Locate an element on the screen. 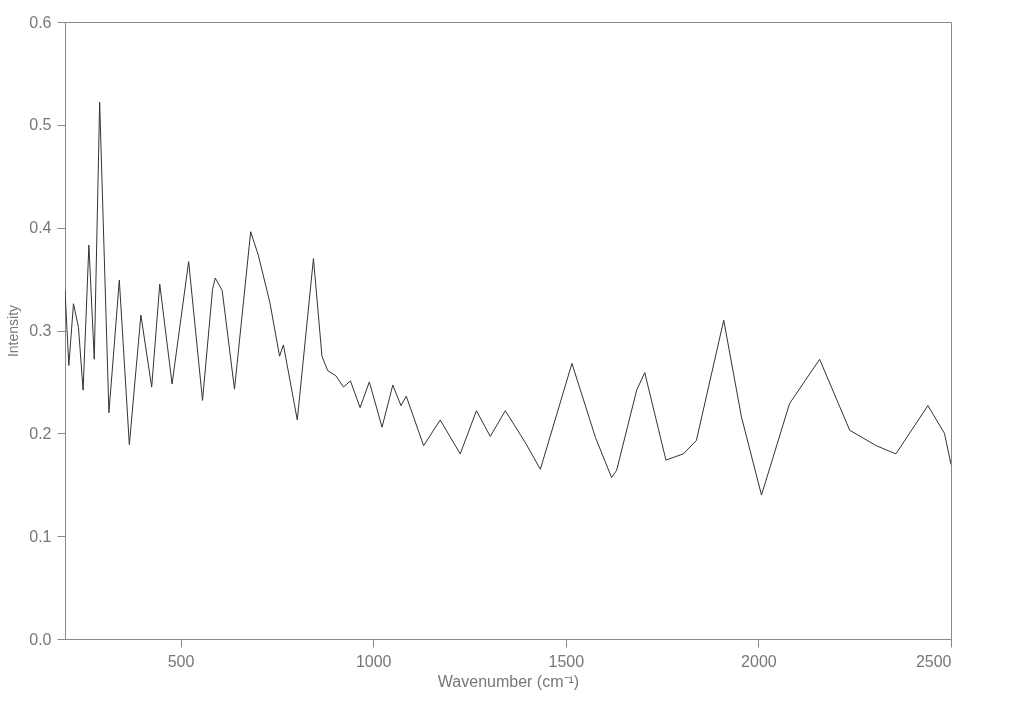 The image size is (1011, 705). y-tick-label: 0.2 is located at coordinates (40, 433).